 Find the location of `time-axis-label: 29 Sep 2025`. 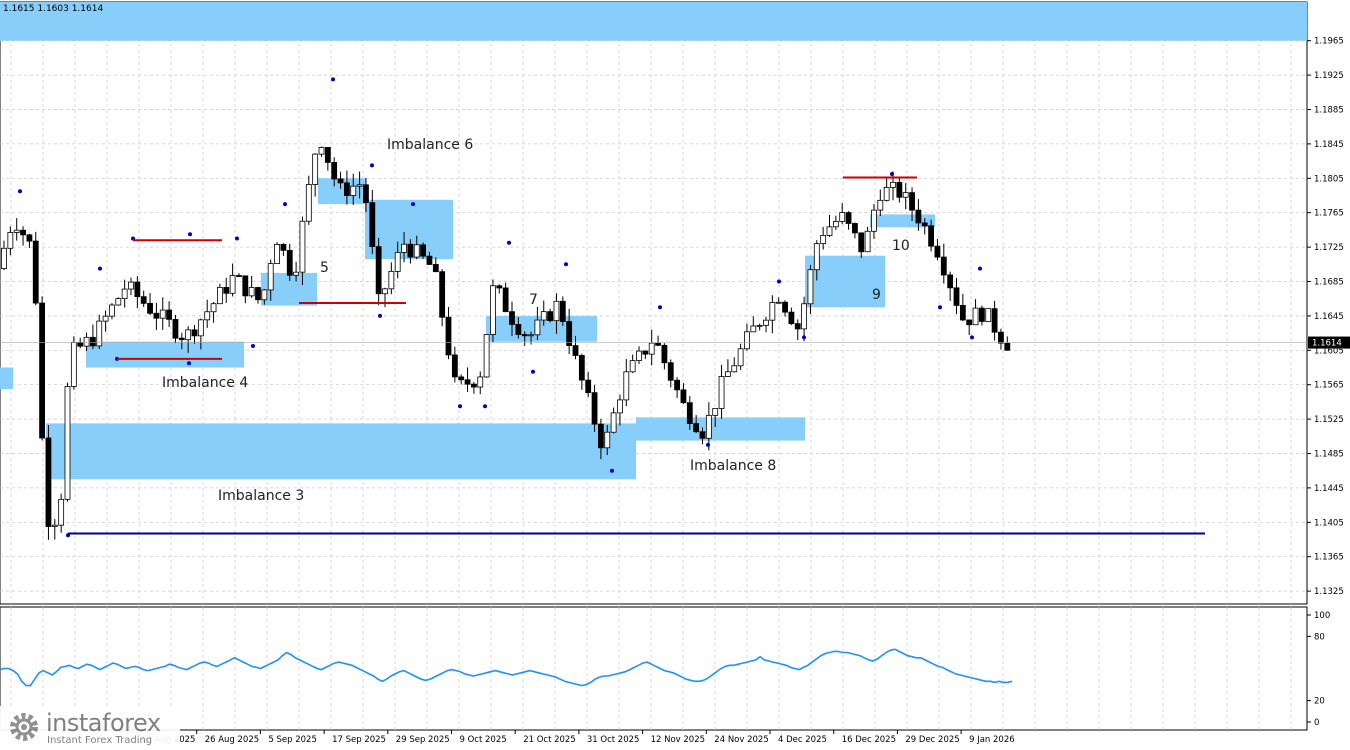

time-axis-label: 29 Sep 2025 is located at coordinates (423, 740).